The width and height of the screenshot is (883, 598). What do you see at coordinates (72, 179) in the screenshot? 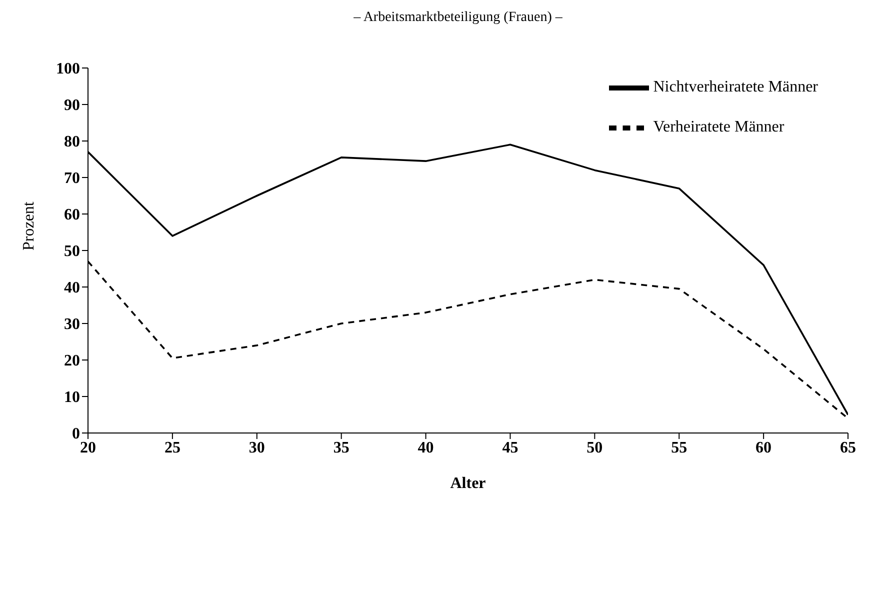
I see `y-tick-label: 70` at bounding box center [72, 179].